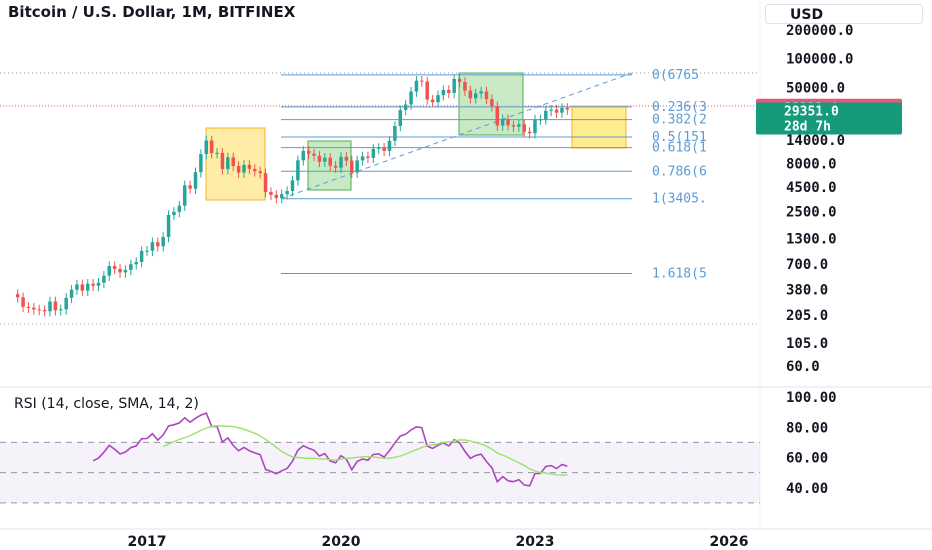 The height and width of the screenshot is (550, 932). I want to click on price-axis-tick: 4500.0, so click(811, 188).